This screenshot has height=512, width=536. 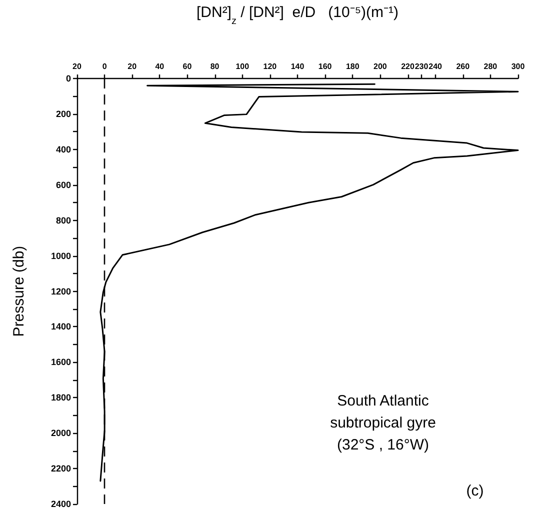 What do you see at coordinates (63, 220) in the screenshot?
I see `y-tick-label: 800` at bounding box center [63, 220].